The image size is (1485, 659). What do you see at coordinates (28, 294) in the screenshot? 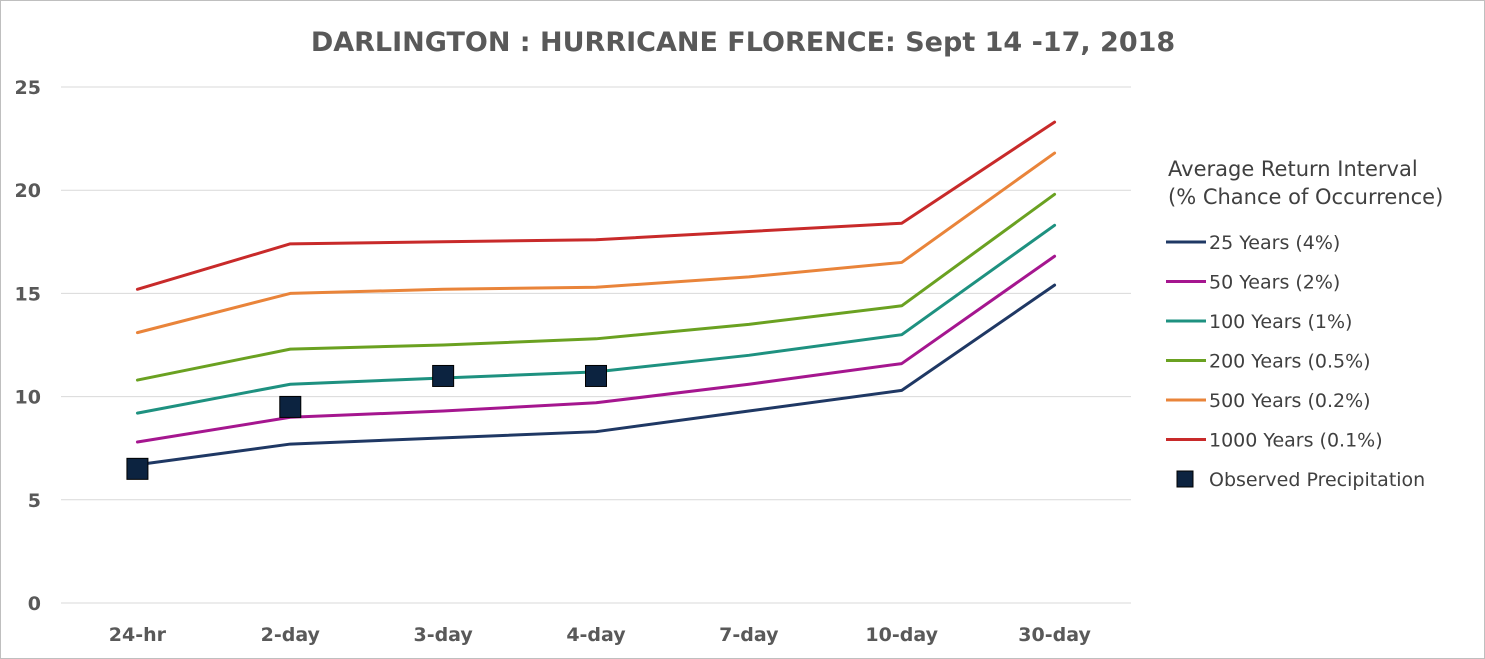
I see `y-tick-label: 15` at bounding box center [28, 294].